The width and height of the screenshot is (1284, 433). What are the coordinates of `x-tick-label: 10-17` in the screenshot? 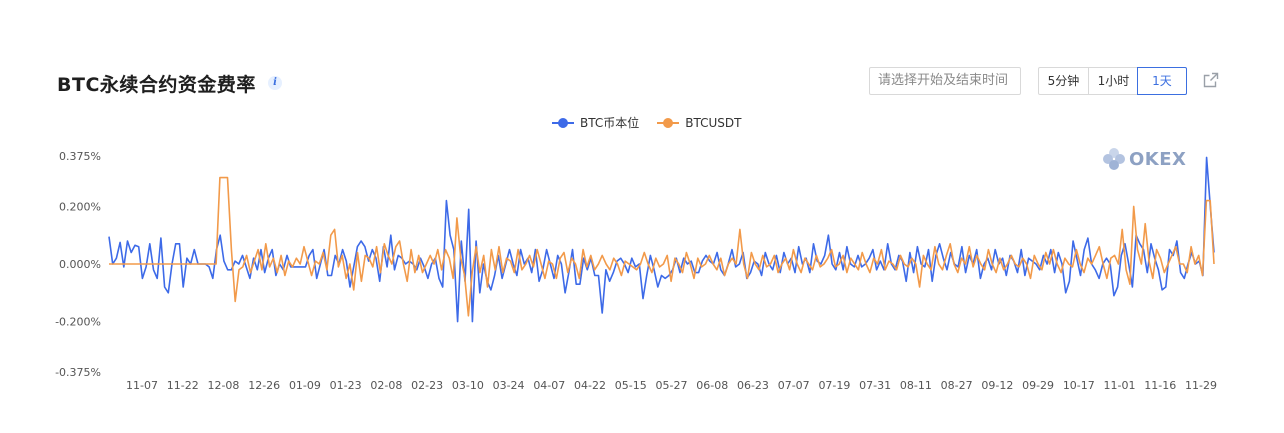 It's located at (1079, 385).